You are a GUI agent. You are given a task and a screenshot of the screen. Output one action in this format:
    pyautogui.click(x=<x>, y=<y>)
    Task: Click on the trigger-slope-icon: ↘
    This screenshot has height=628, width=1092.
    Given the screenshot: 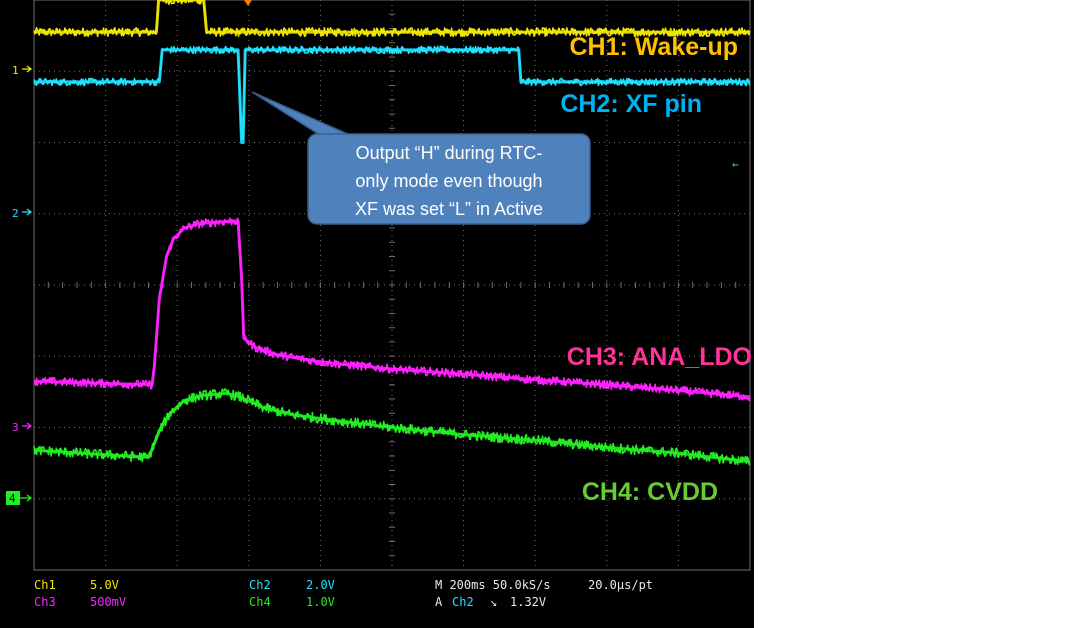 What is the action you would take?
    pyautogui.click(x=493, y=602)
    